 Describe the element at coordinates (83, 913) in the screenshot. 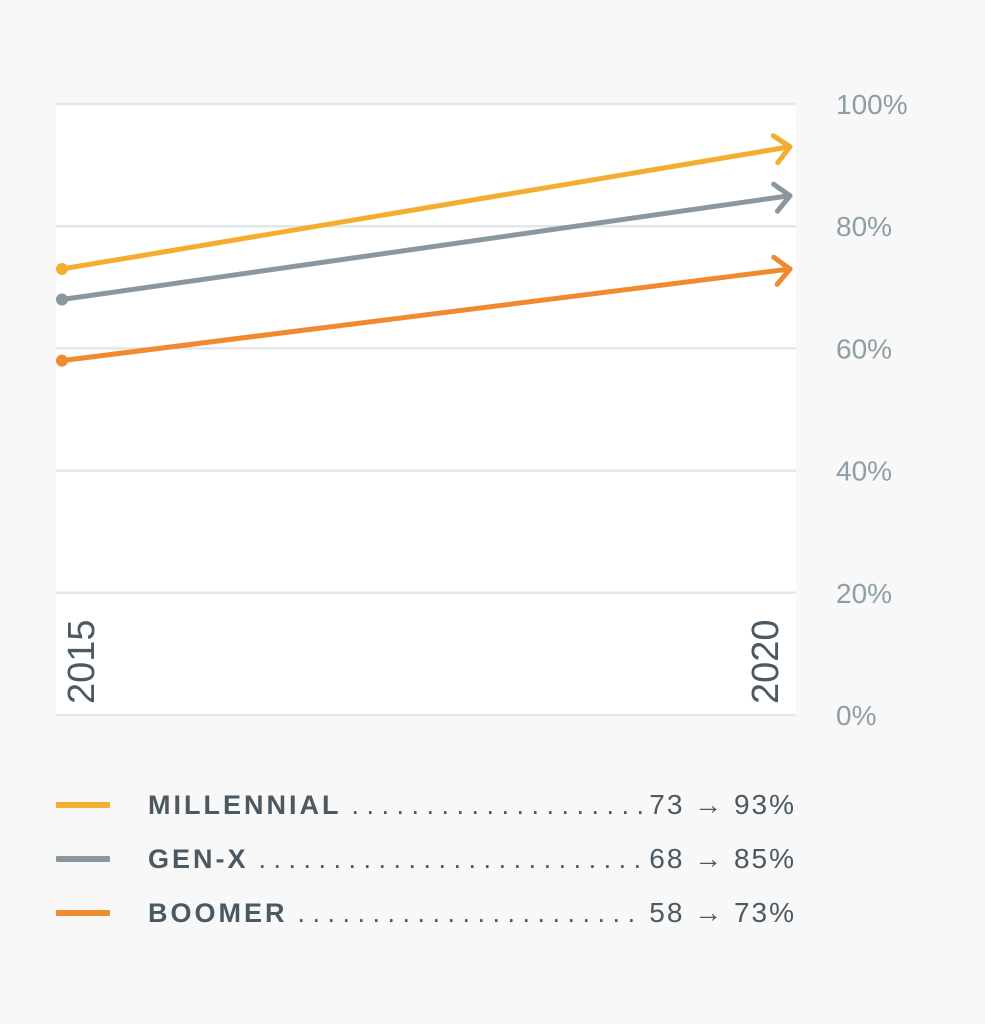

I see `legend-swatch-boomer` at that location.